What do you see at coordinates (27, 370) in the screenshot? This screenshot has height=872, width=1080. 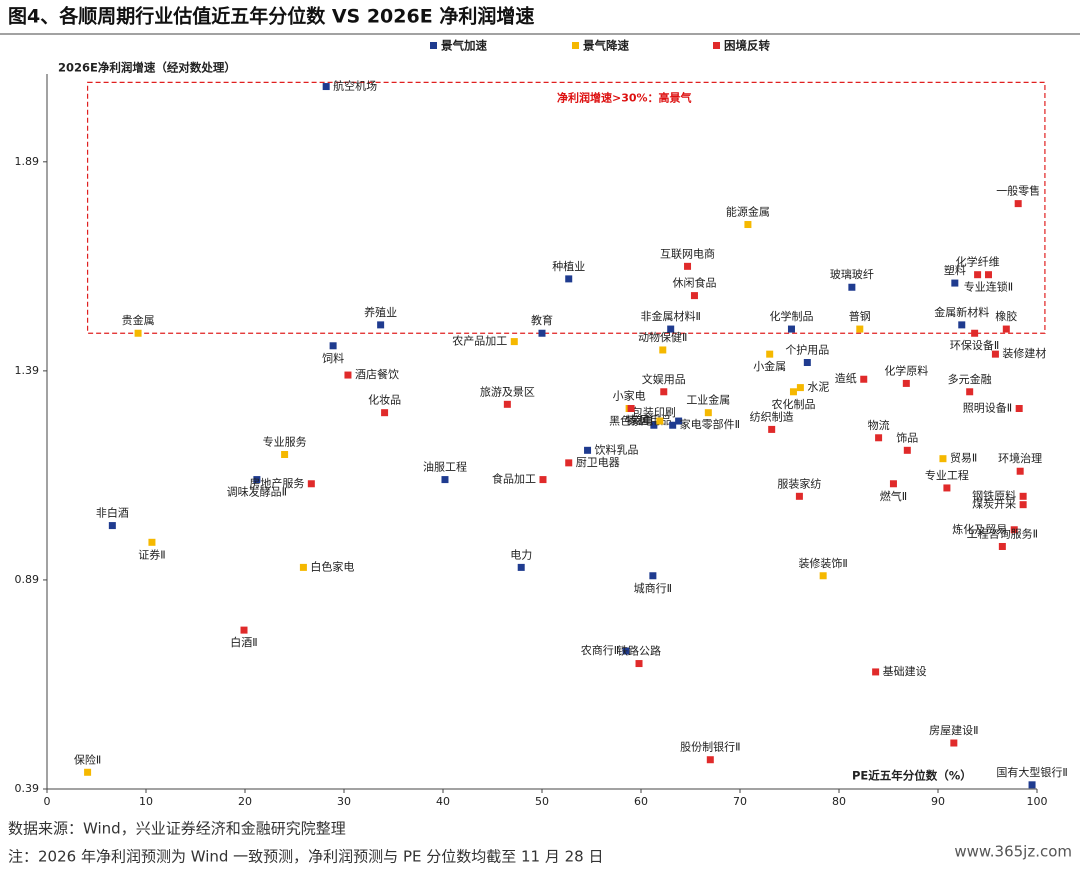 I see `y-tick-label: 1.39` at bounding box center [27, 370].